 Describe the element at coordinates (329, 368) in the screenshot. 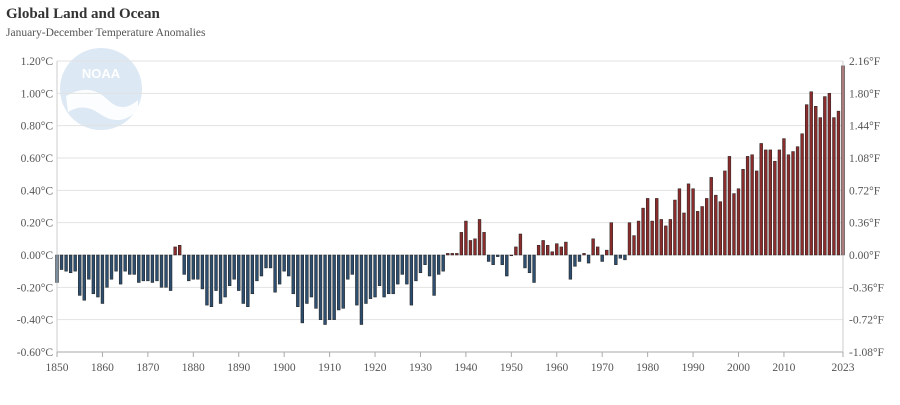

I see `x-tick-label: 1910` at that location.